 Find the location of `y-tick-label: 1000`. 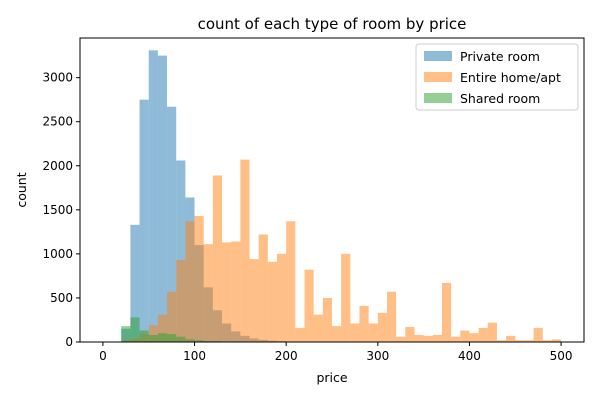

y-tick-label: 1000 is located at coordinates (57, 254).